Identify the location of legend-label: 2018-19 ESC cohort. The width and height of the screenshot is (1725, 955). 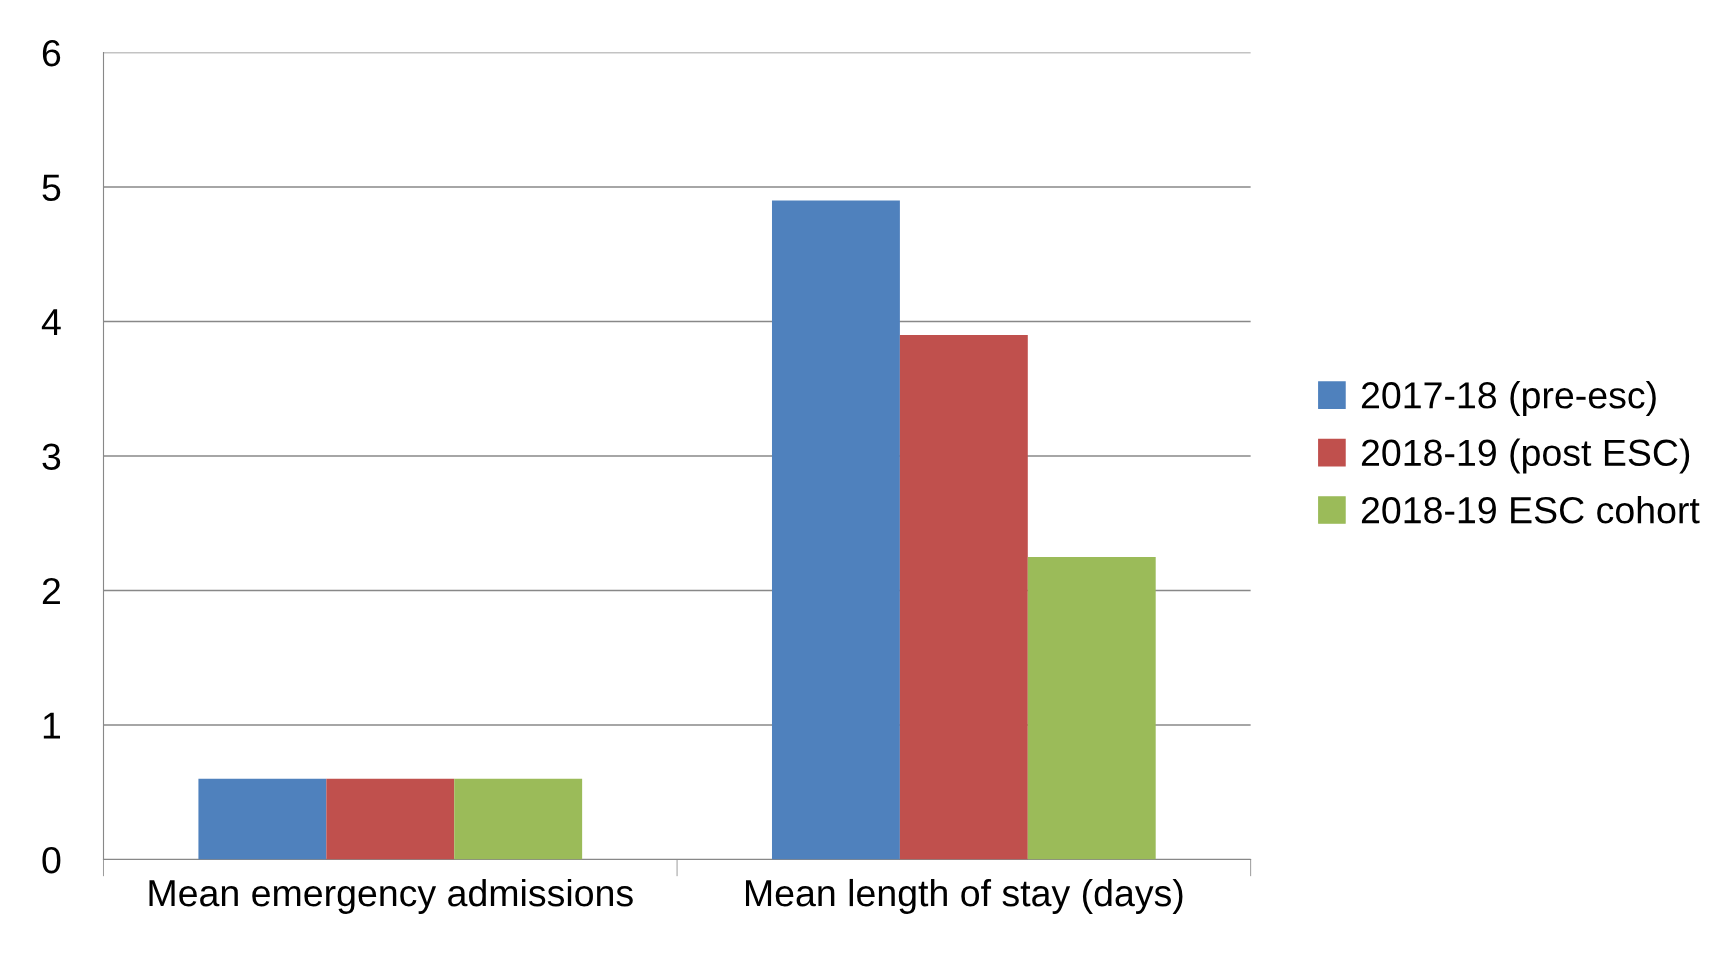
(1530, 509).